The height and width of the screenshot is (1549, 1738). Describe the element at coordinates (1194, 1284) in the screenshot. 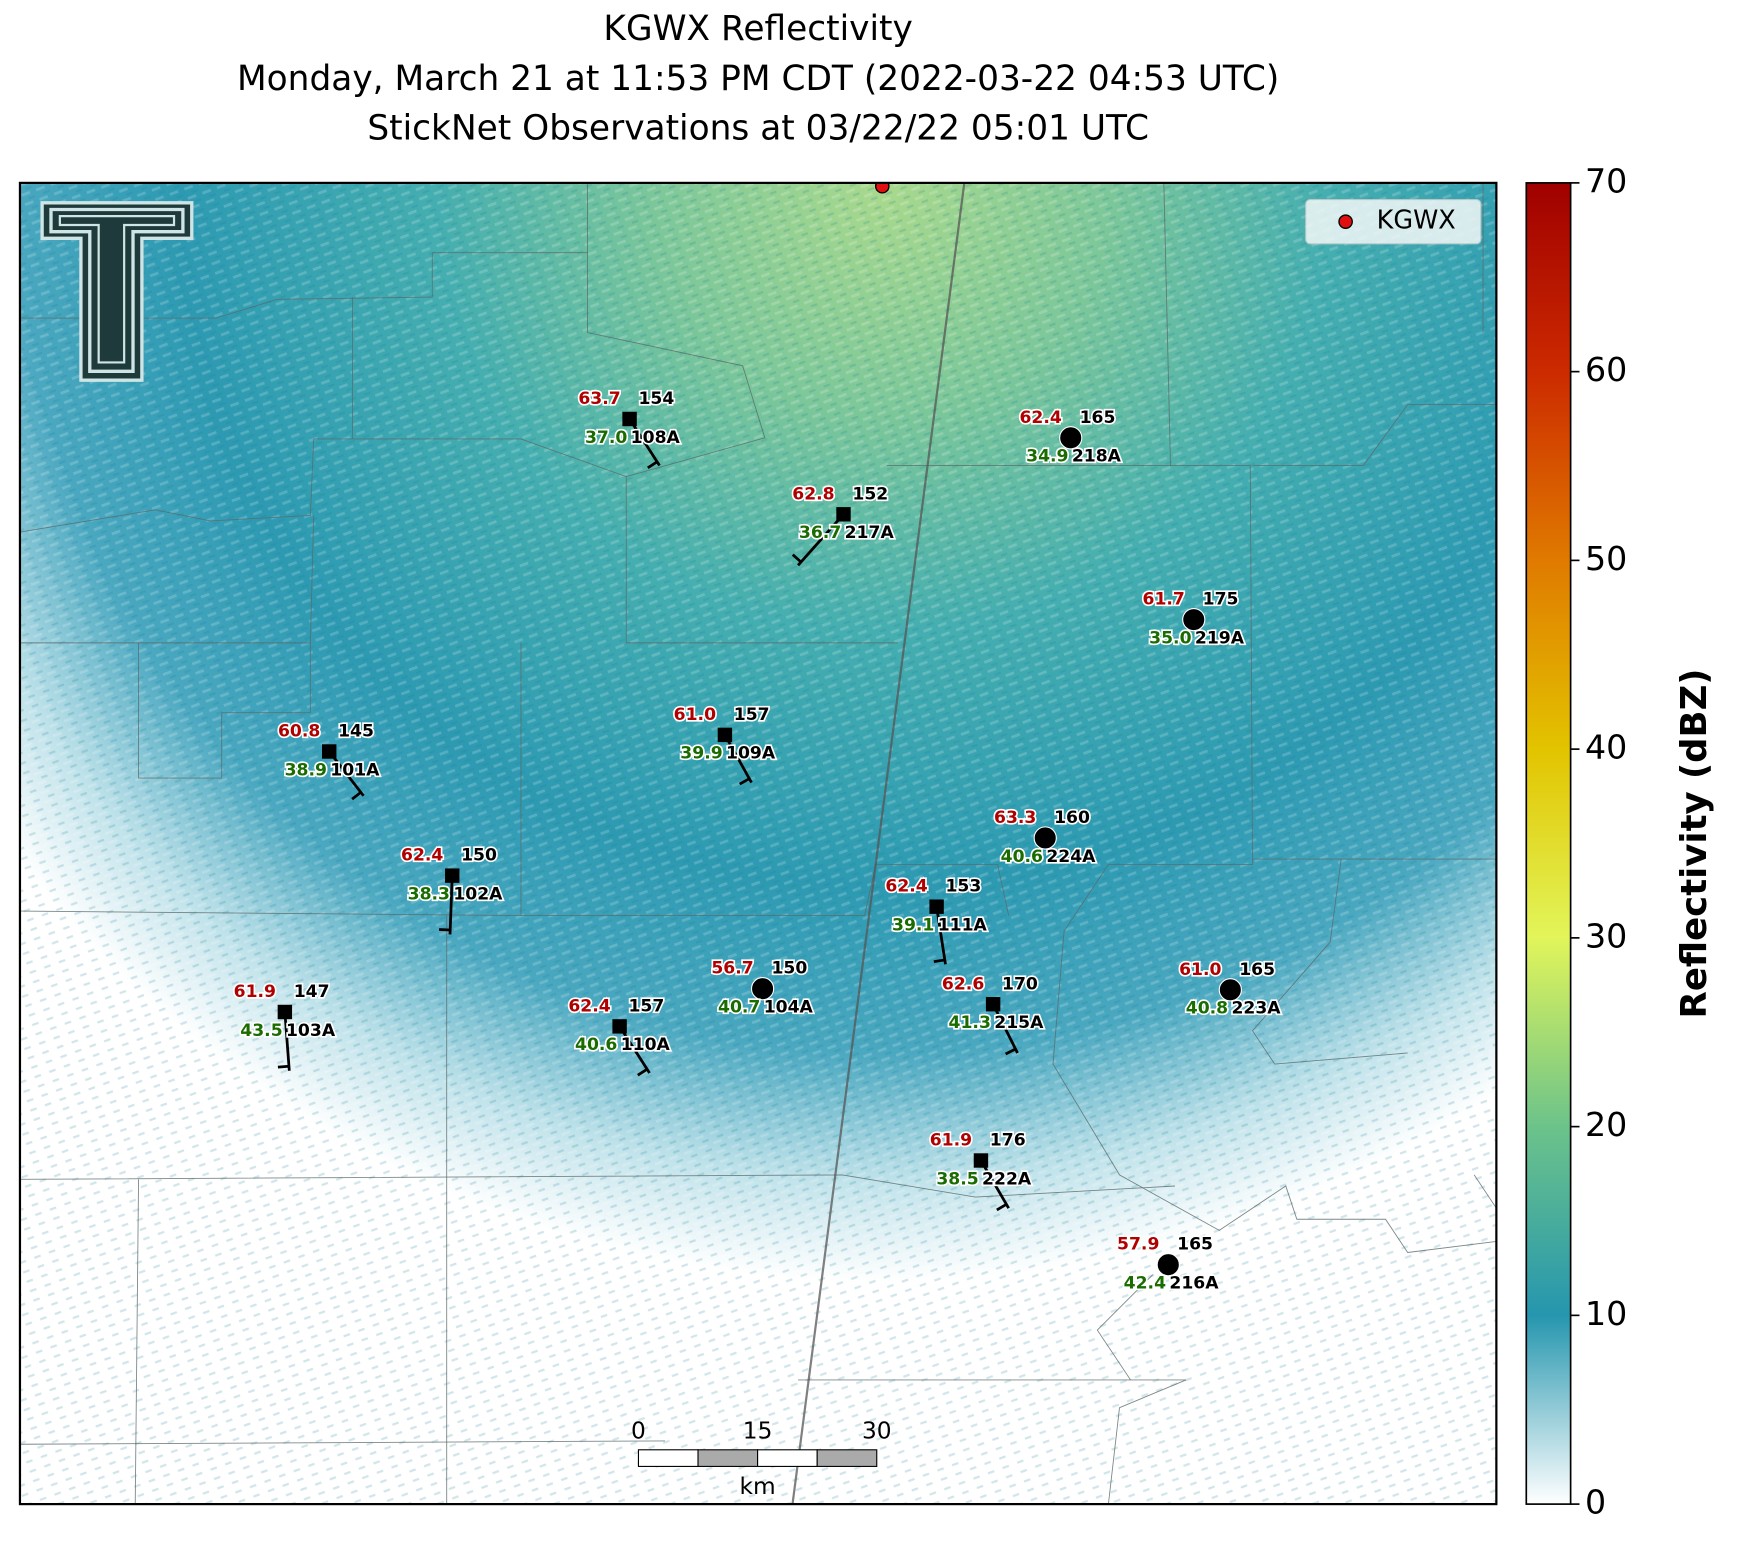

I see `station-id: 216A` at that location.